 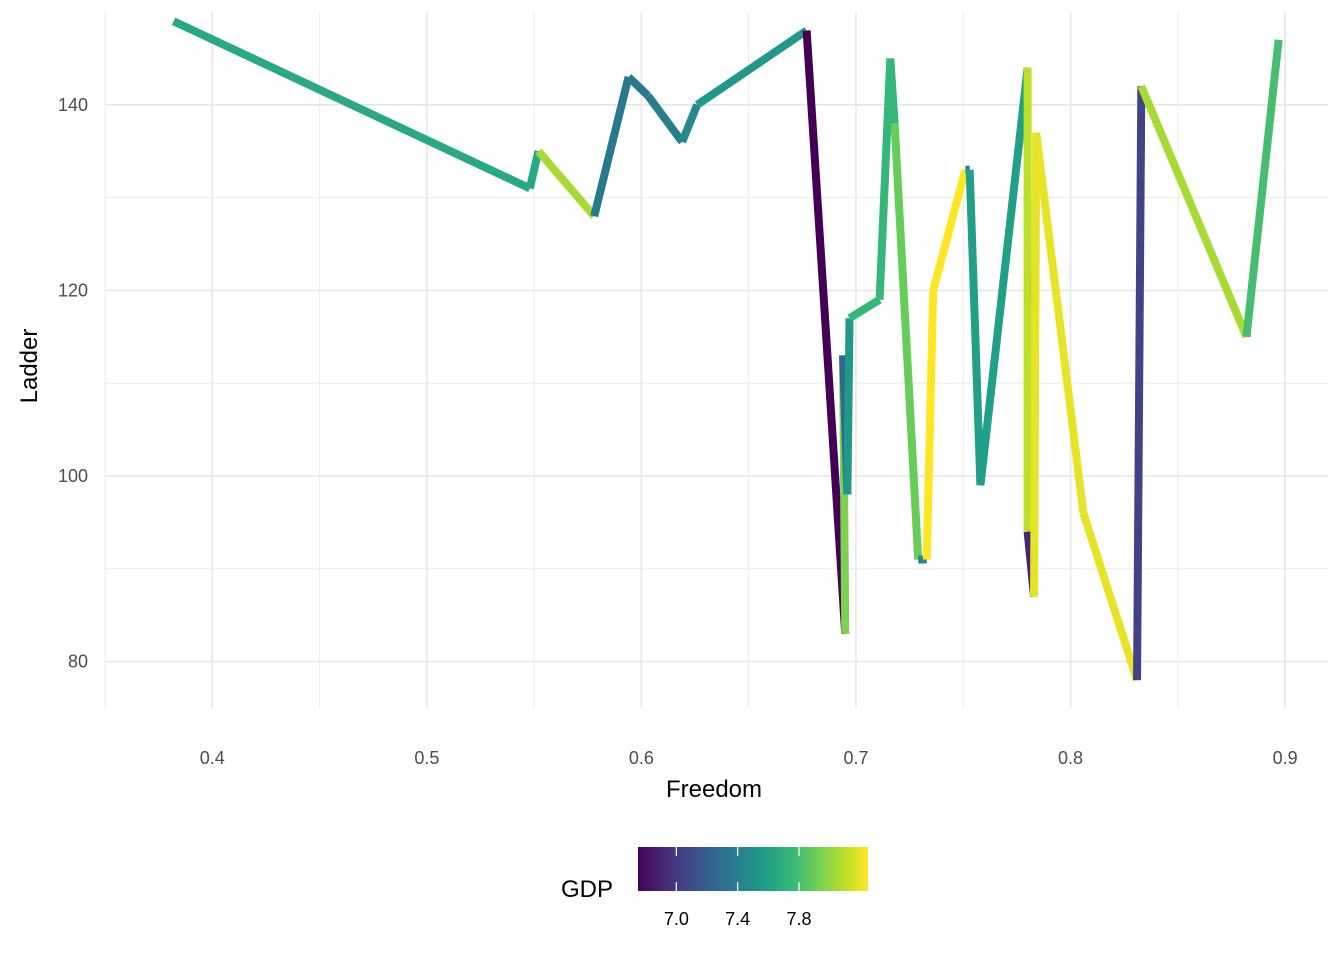 What do you see at coordinates (676, 919) in the screenshot?
I see `legend-tick-label: 7.0` at bounding box center [676, 919].